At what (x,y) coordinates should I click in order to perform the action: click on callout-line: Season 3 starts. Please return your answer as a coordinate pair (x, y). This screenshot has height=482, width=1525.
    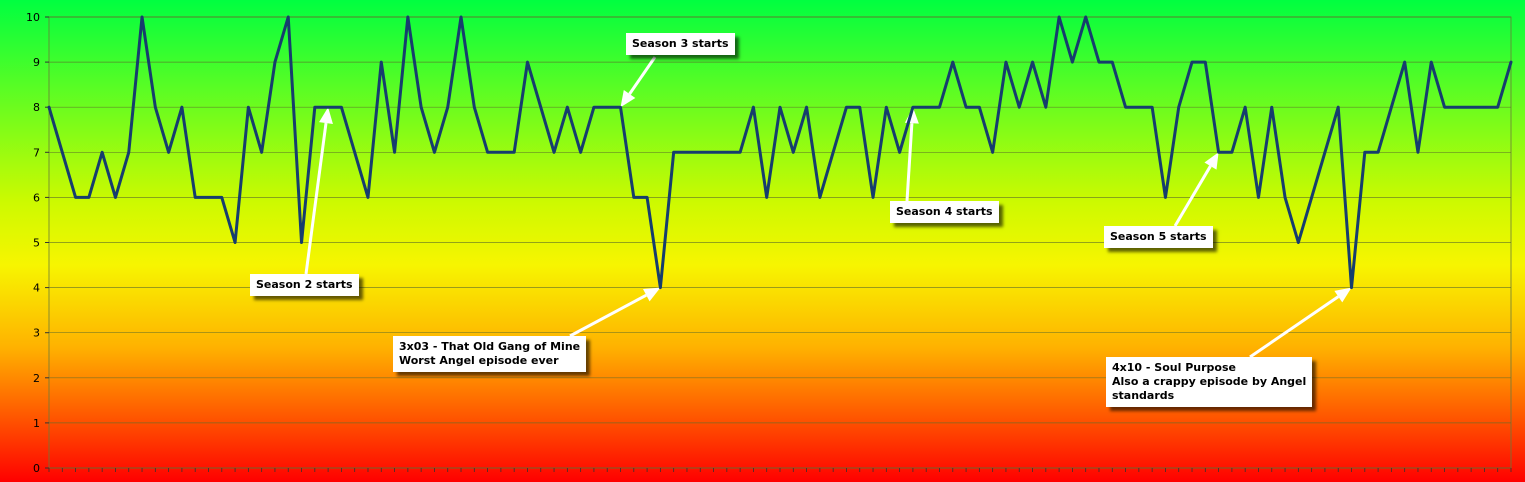
    Looking at the image, I should click on (680, 43).